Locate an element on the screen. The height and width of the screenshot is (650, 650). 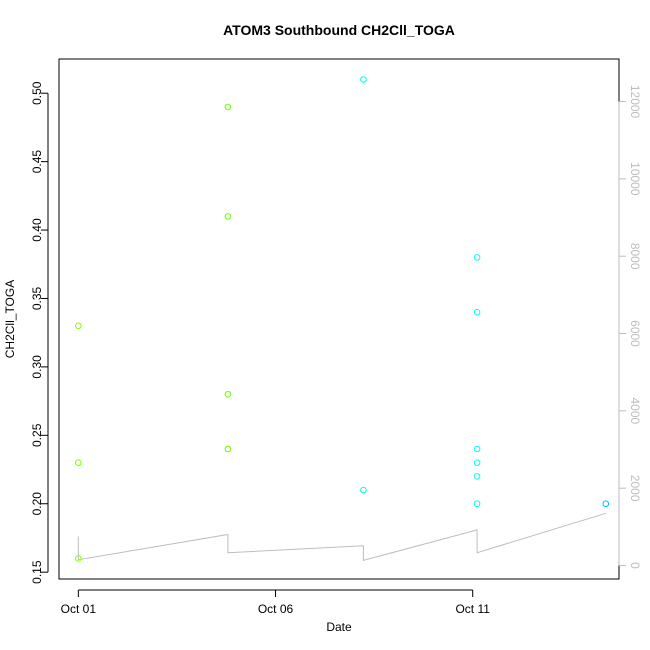
x-axis-label: Date is located at coordinates (339, 627).